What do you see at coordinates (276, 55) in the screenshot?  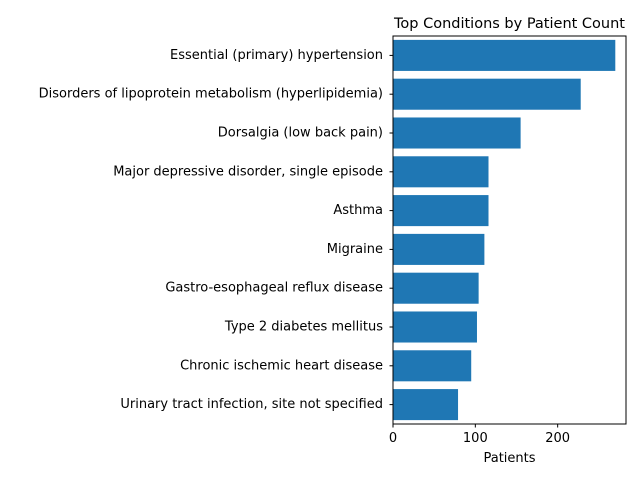 I see `y-tick-label: Essential (primary) hypertension` at bounding box center [276, 55].